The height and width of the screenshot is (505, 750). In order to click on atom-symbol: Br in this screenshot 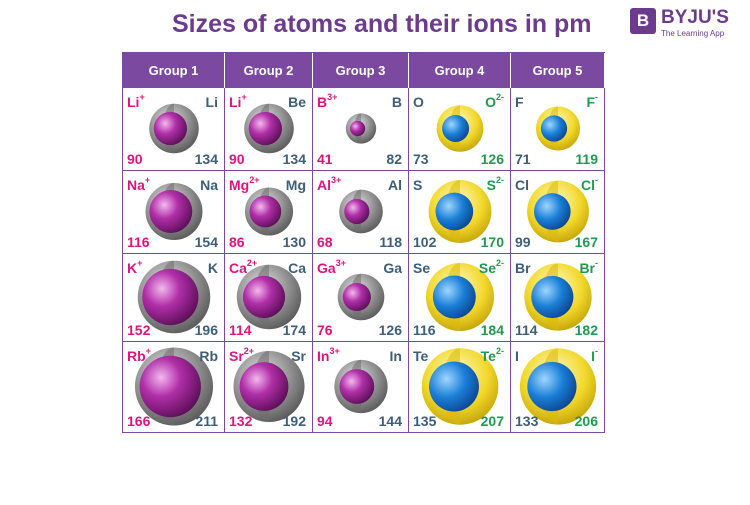, I will do `click(523, 268)`.